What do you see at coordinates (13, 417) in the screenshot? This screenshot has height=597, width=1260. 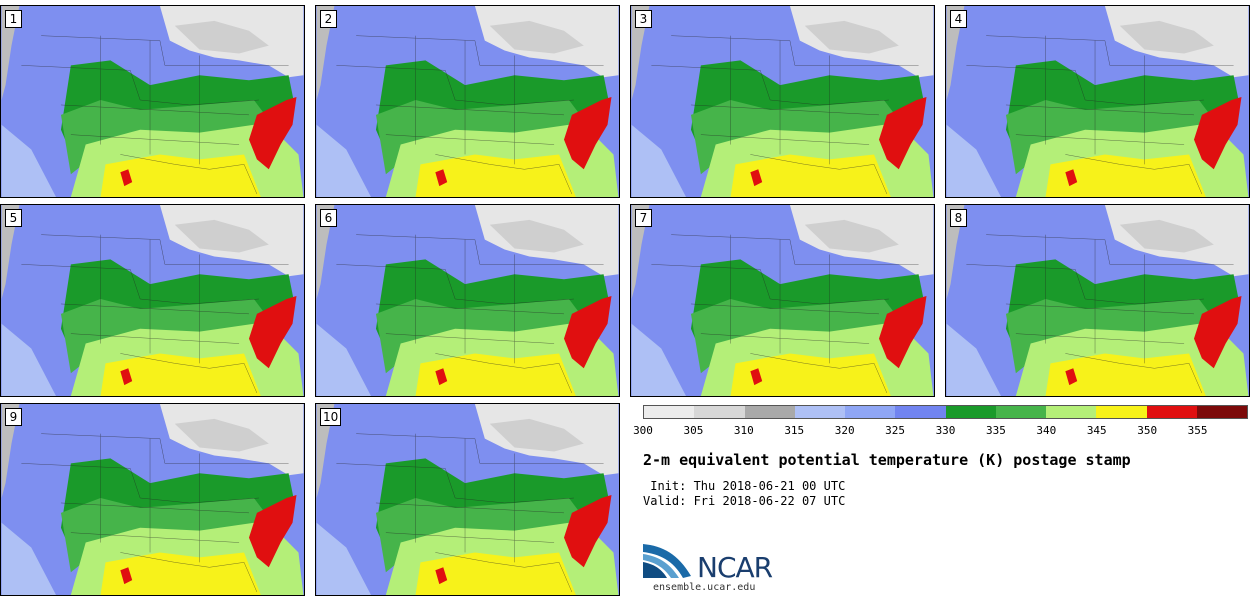 I see `member-label-9: 9` at bounding box center [13, 417].